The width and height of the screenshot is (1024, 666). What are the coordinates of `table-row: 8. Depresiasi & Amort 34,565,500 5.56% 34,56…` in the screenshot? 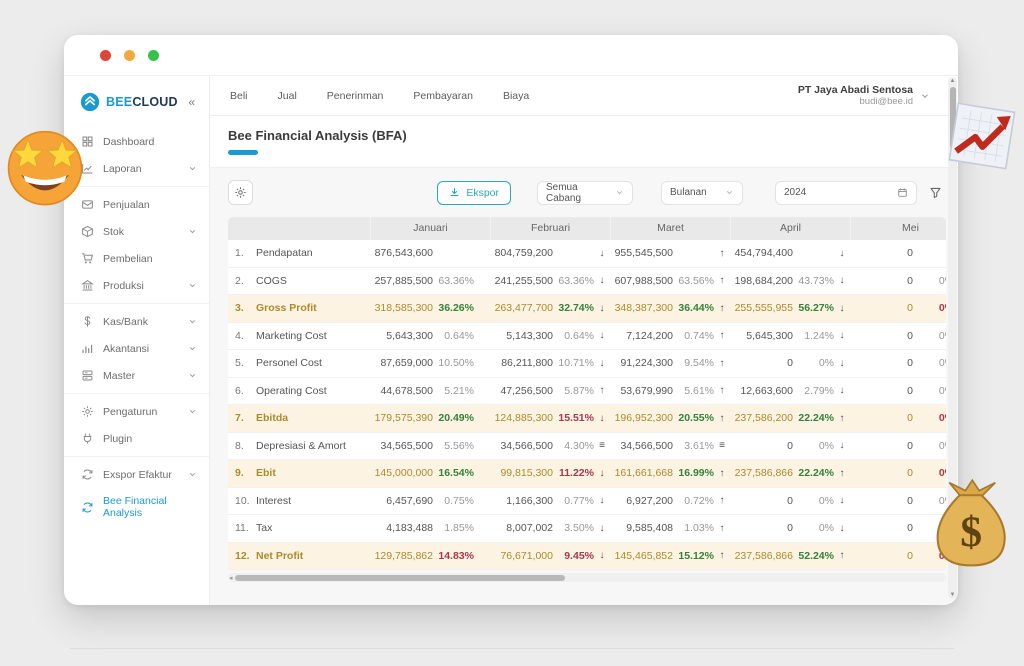 It's located at (587, 446).